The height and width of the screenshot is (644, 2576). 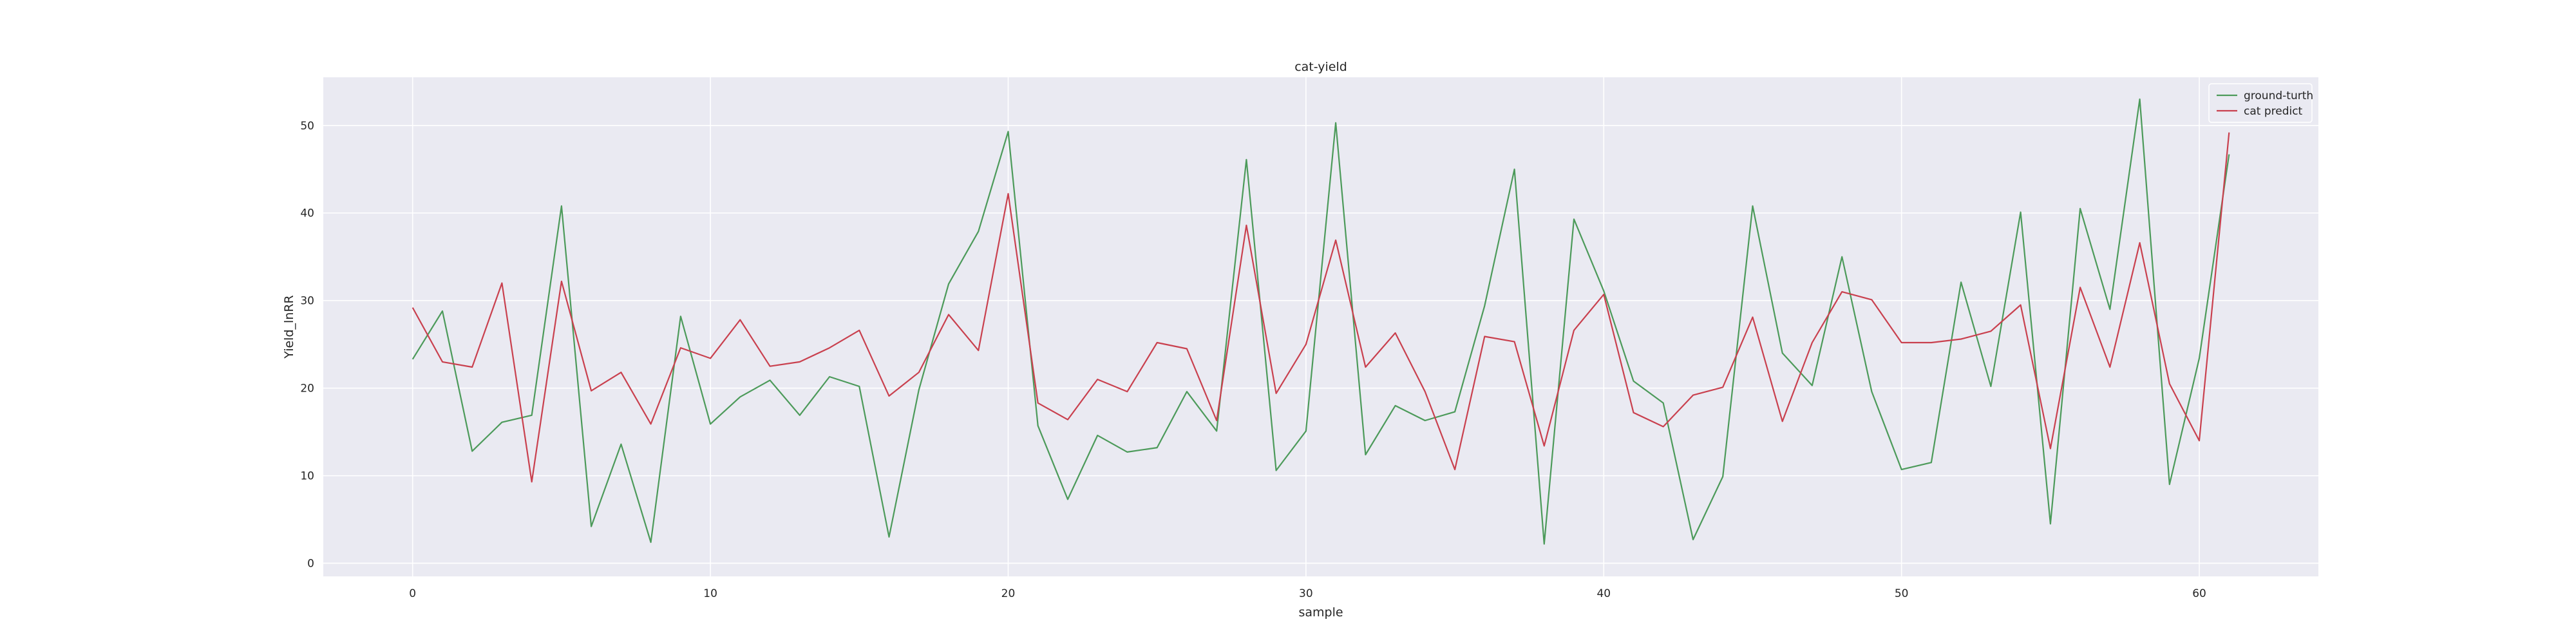 What do you see at coordinates (2273, 112) in the screenshot?
I see `legend-label: cat predict` at bounding box center [2273, 112].